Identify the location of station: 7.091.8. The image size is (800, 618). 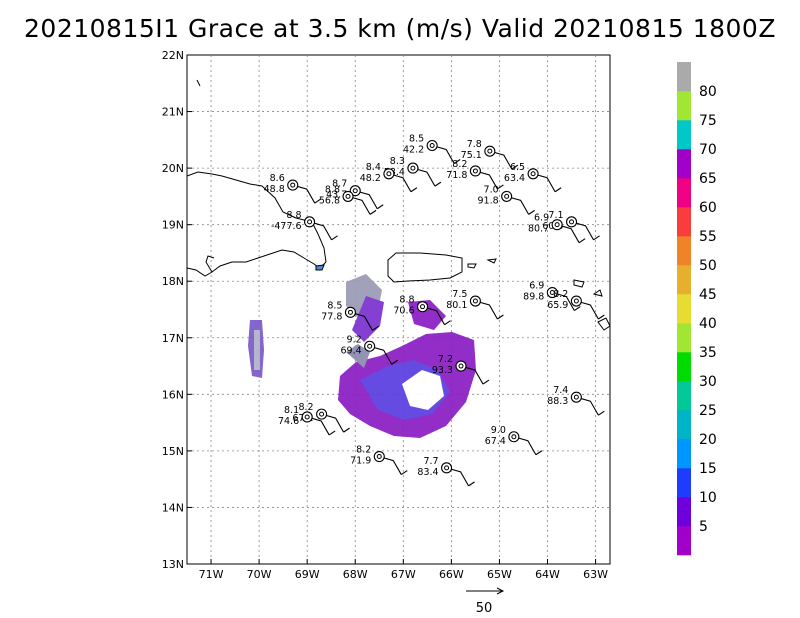
(506, 199).